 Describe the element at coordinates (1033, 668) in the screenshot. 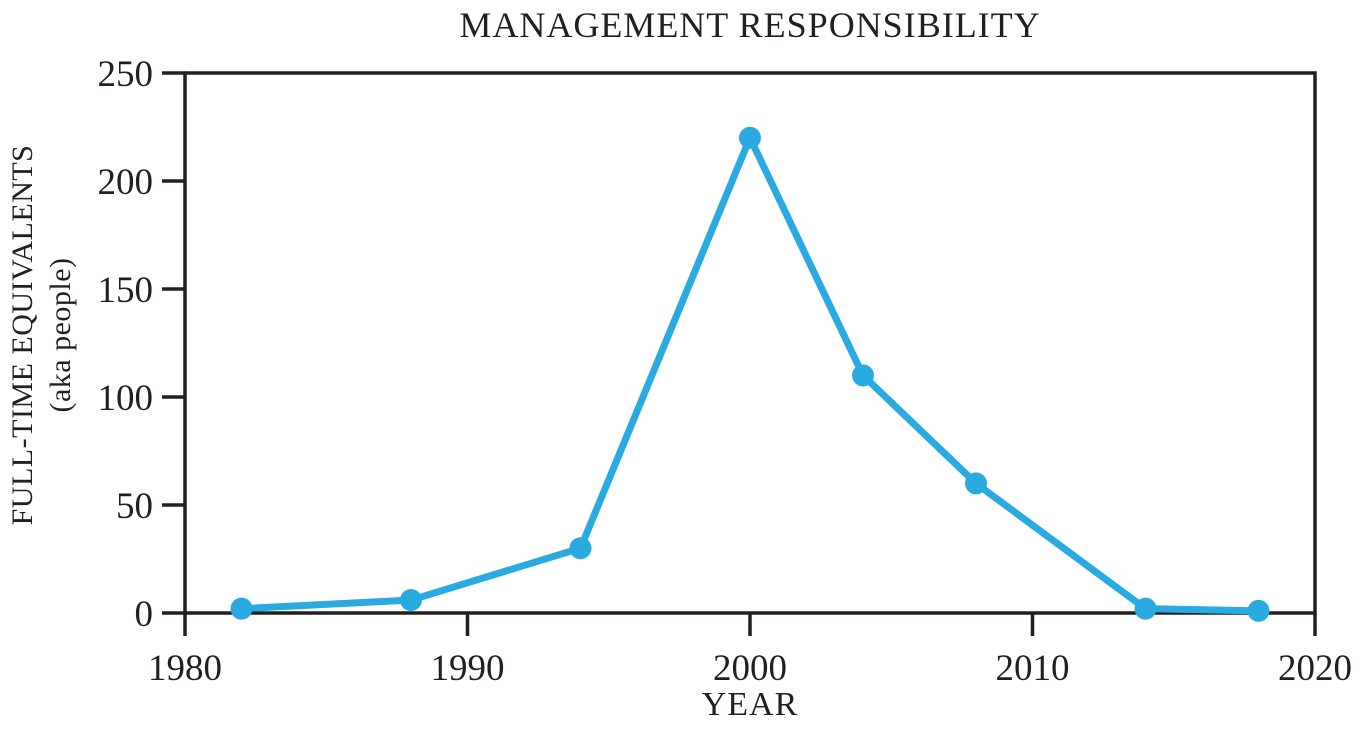

I see `x-tick-label: 2010` at that location.